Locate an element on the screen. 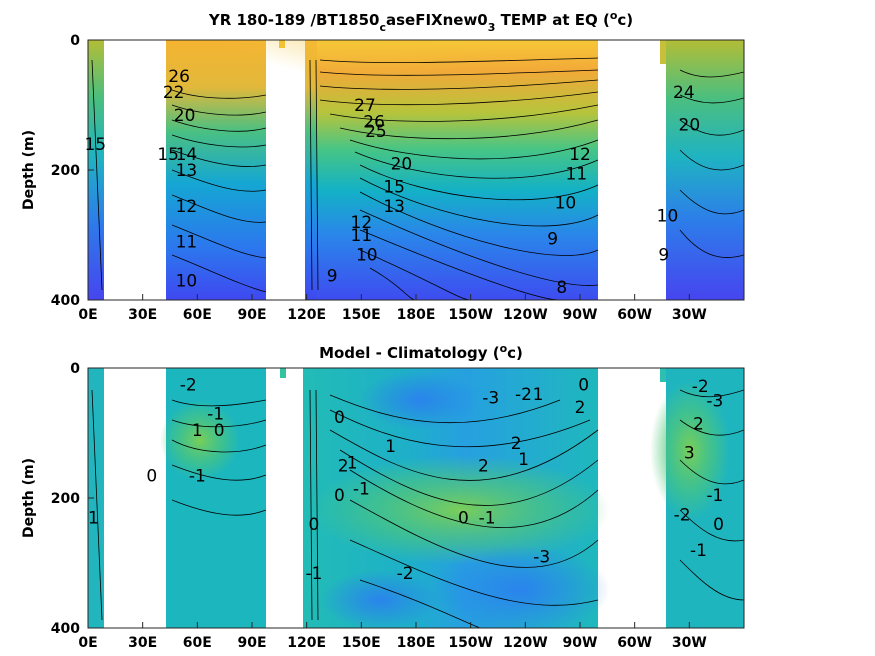 This screenshot has height=656, width=875. x-tick-label: 0E is located at coordinates (87, 643).